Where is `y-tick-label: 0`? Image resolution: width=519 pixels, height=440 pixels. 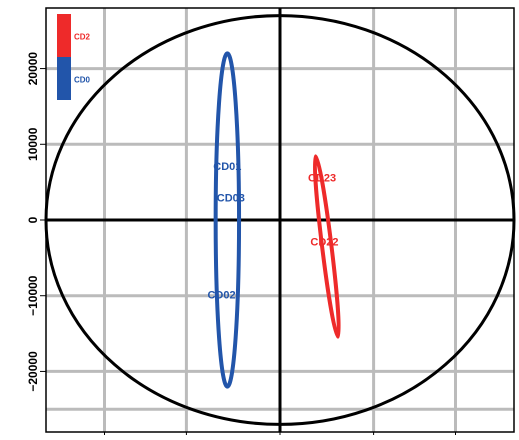 y-tick-label: 0 is located at coordinates (33, 219).